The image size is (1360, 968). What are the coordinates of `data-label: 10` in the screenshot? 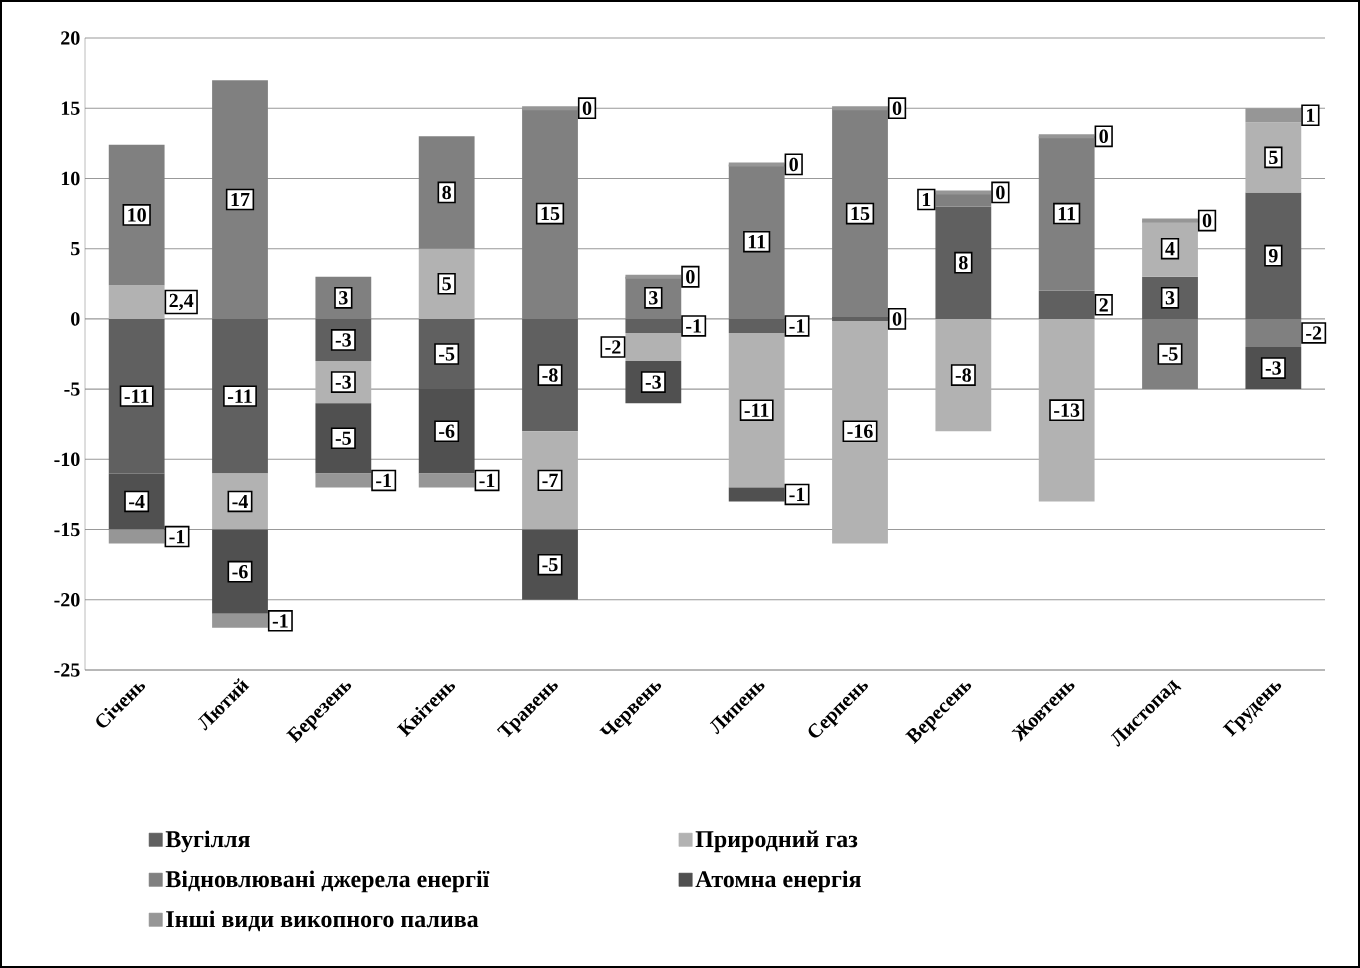 It's located at (137, 215).